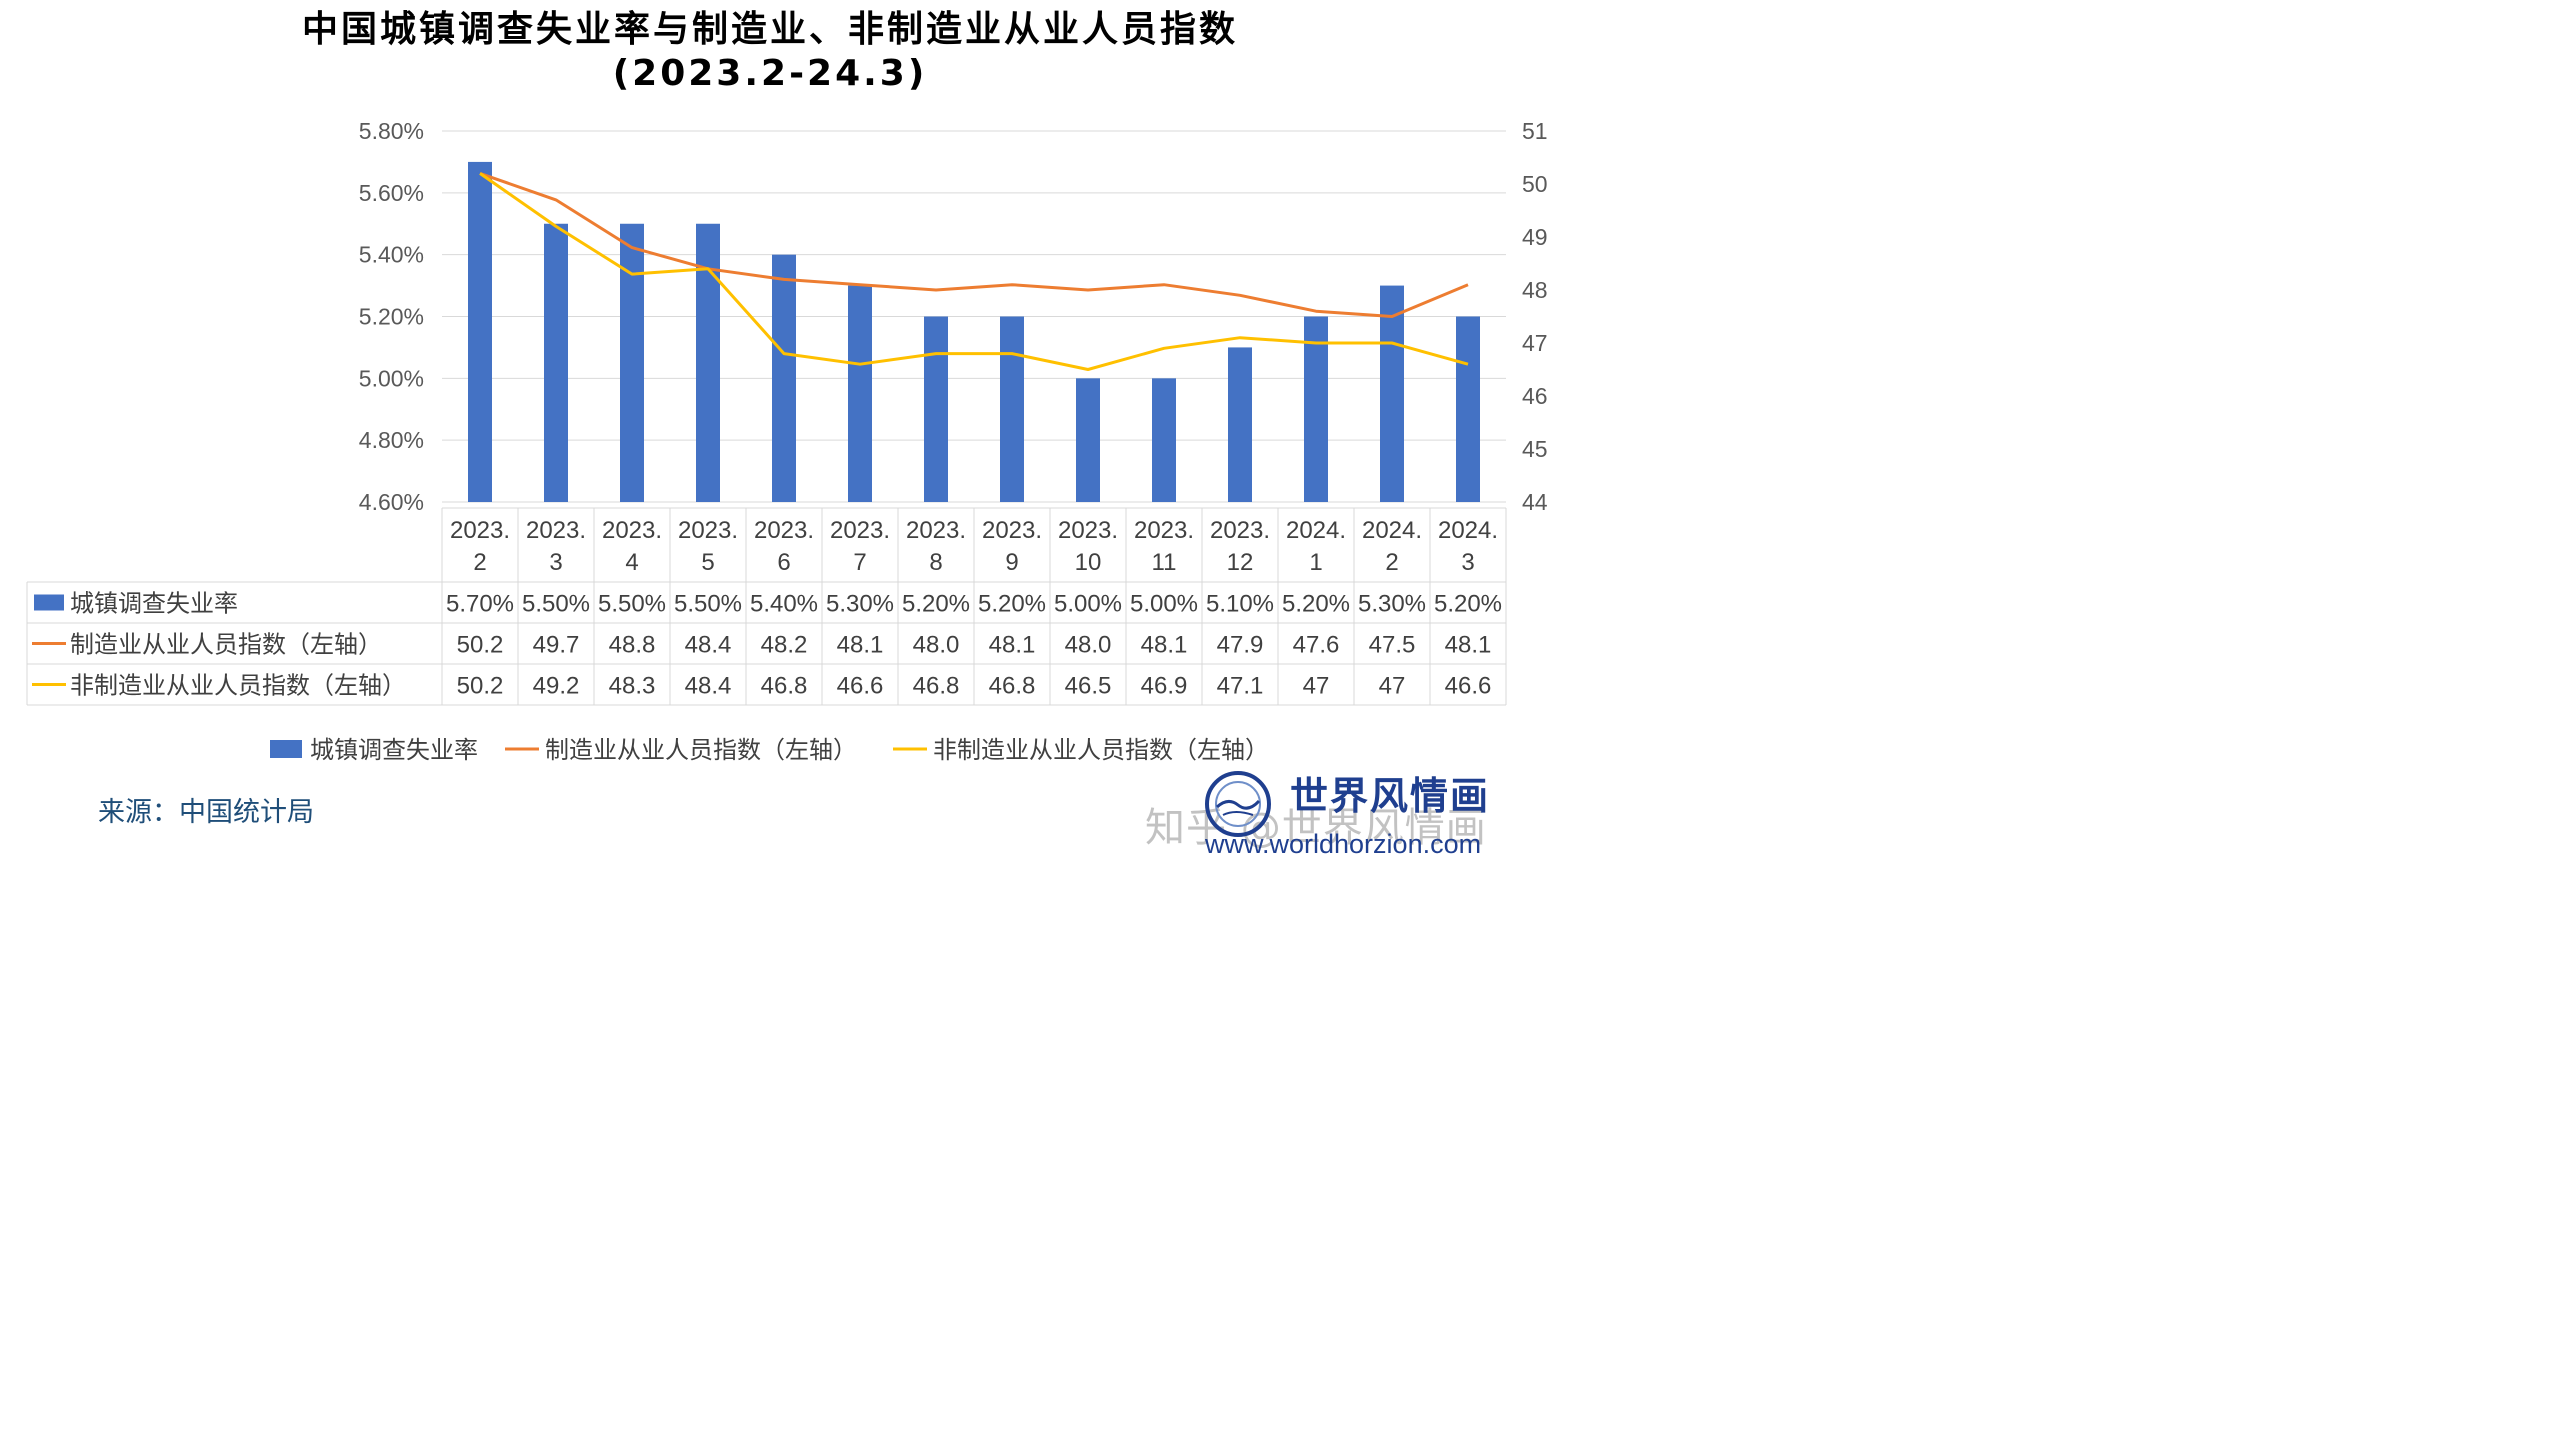 The image size is (2560, 1440). I want to click on right-tick-label: 47, so click(1535, 343).